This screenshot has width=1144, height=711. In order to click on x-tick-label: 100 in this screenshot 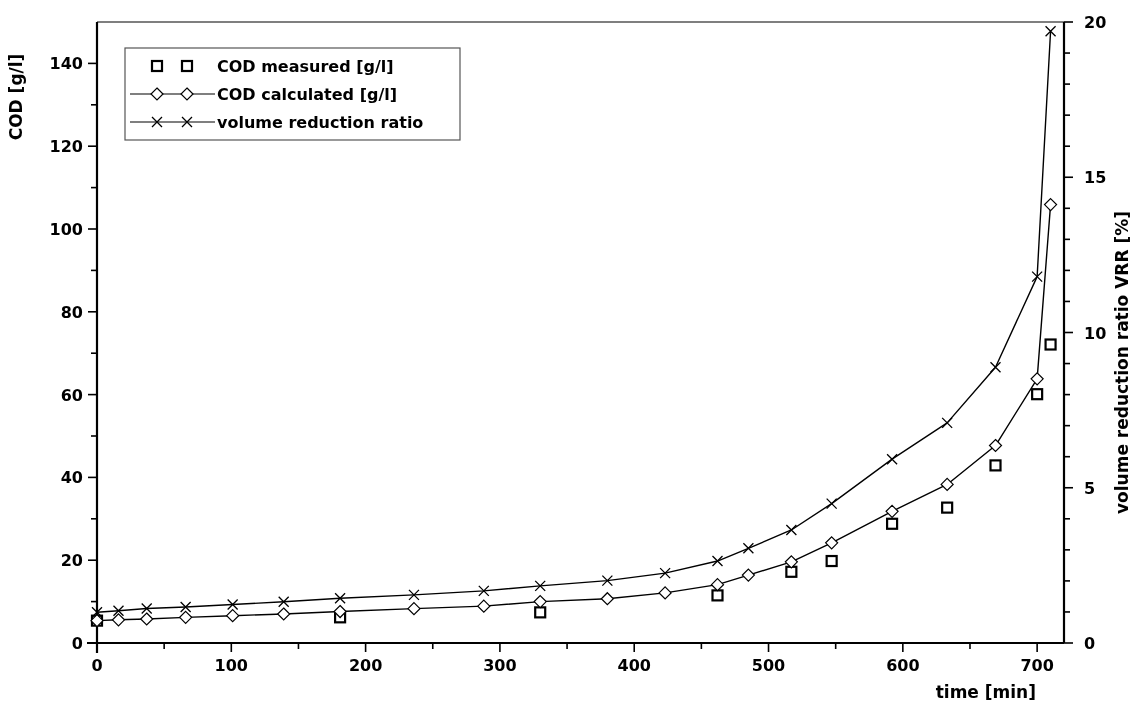, I will do `click(231, 665)`.